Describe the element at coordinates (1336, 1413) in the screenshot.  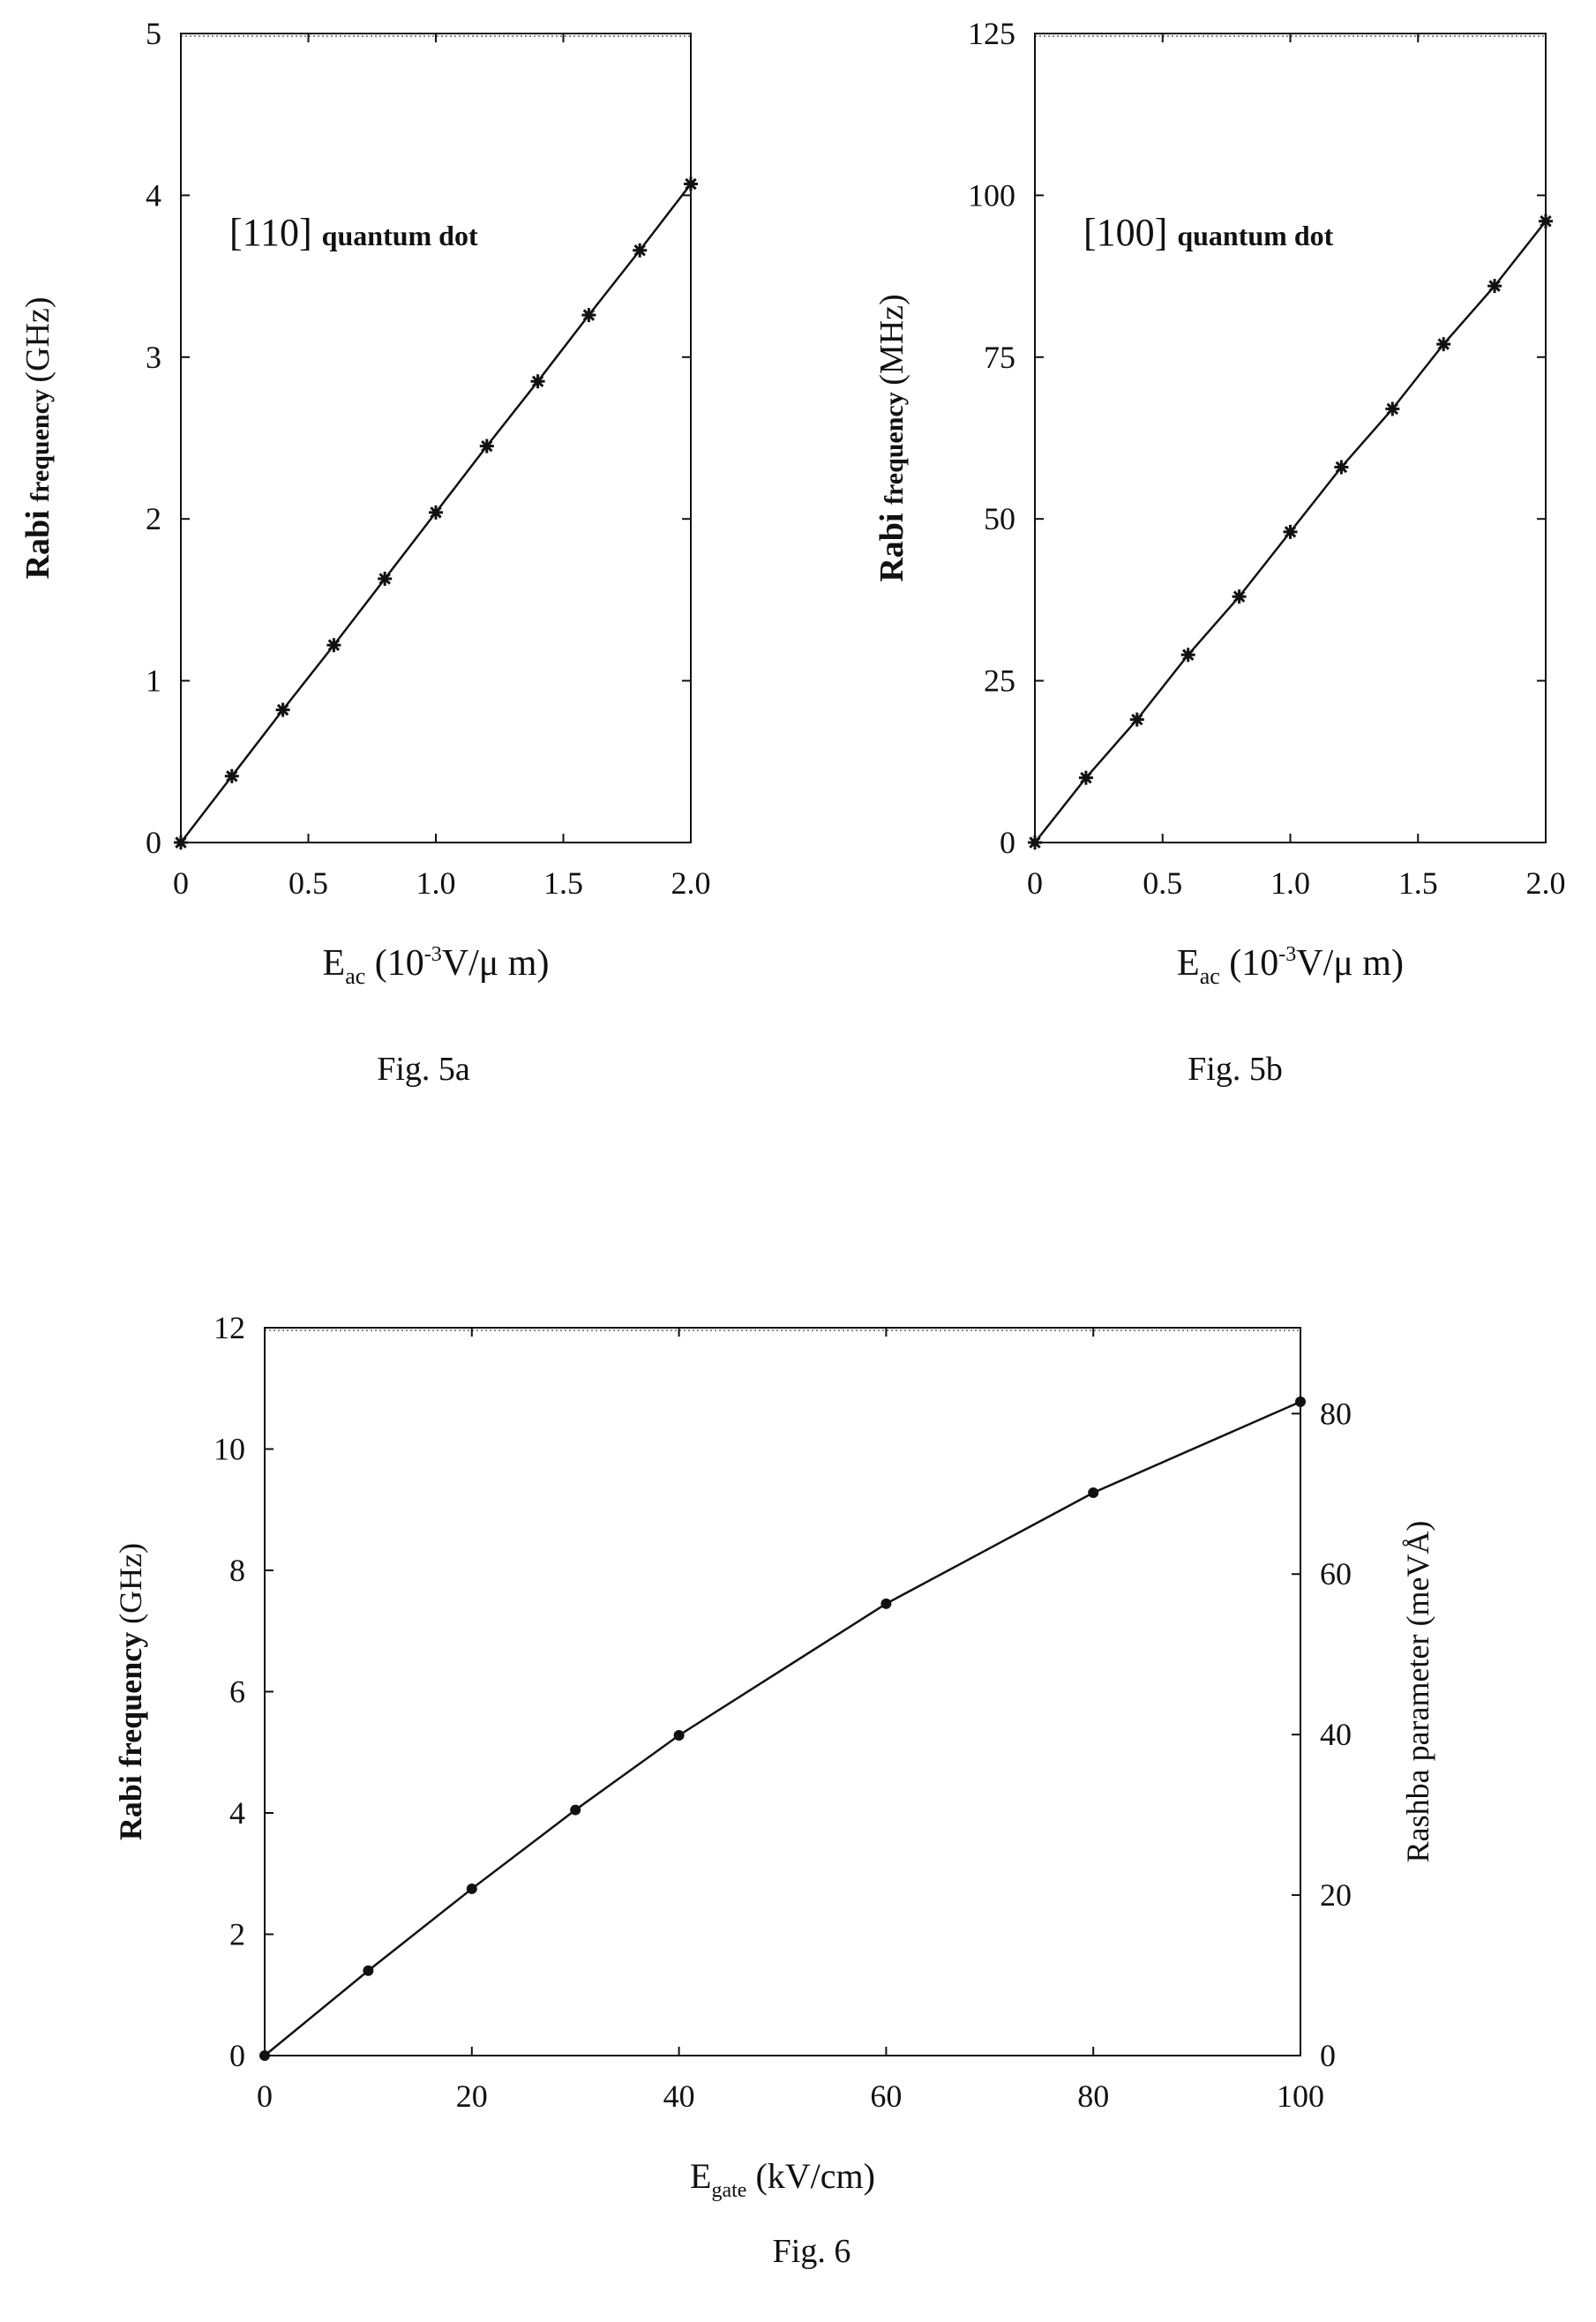
I see `y2-tick-label: 80` at that location.